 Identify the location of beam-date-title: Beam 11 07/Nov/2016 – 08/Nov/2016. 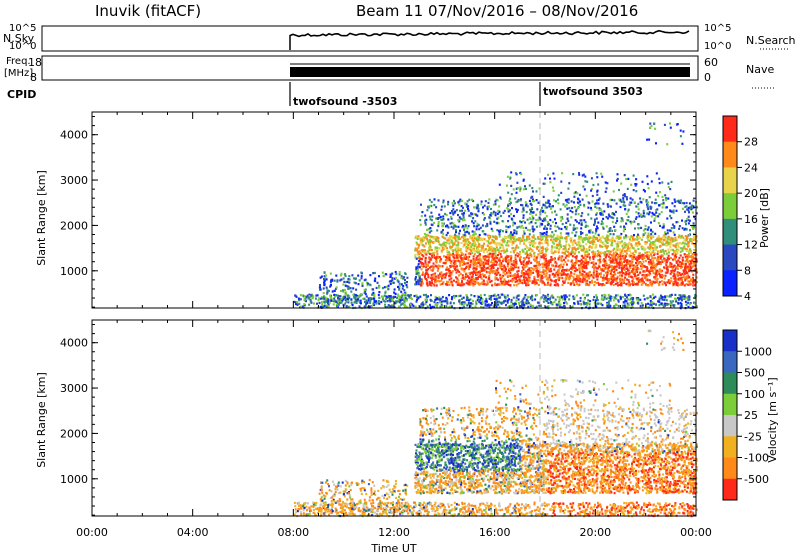
(497, 11).